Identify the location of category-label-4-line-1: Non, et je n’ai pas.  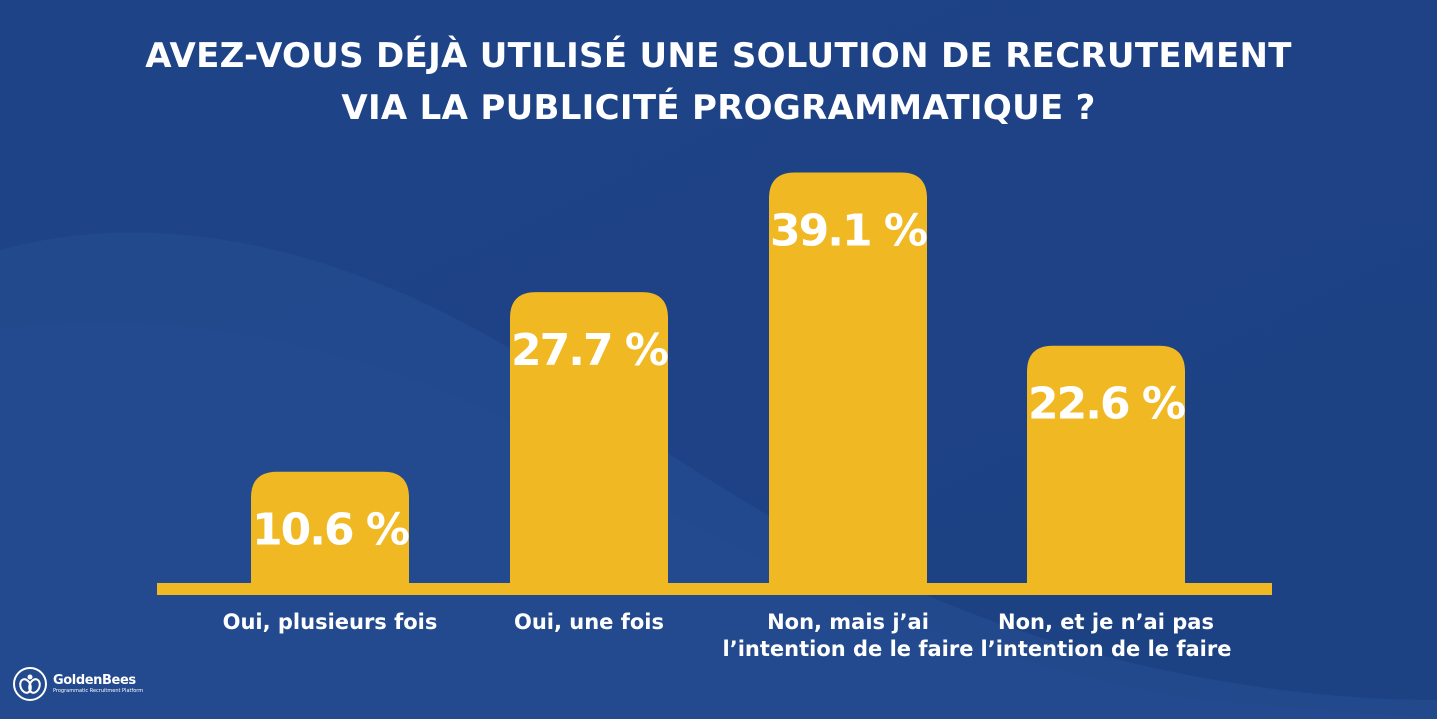
(1106, 622).